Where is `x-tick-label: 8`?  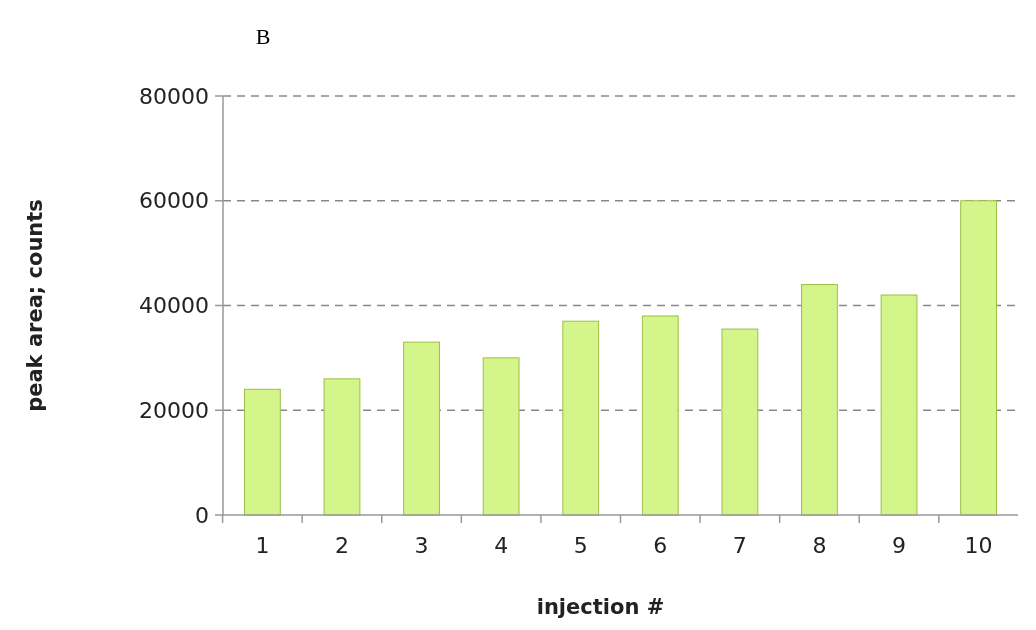
x-tick-label: 8 is located at coordinates (819, 545).